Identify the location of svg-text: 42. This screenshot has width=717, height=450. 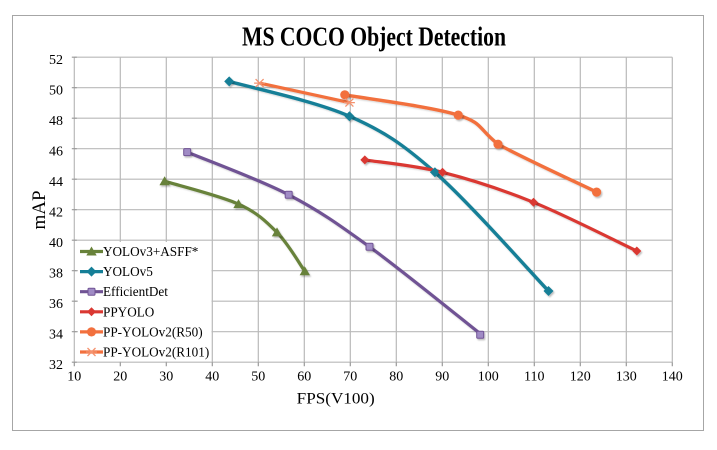
(56, 212).